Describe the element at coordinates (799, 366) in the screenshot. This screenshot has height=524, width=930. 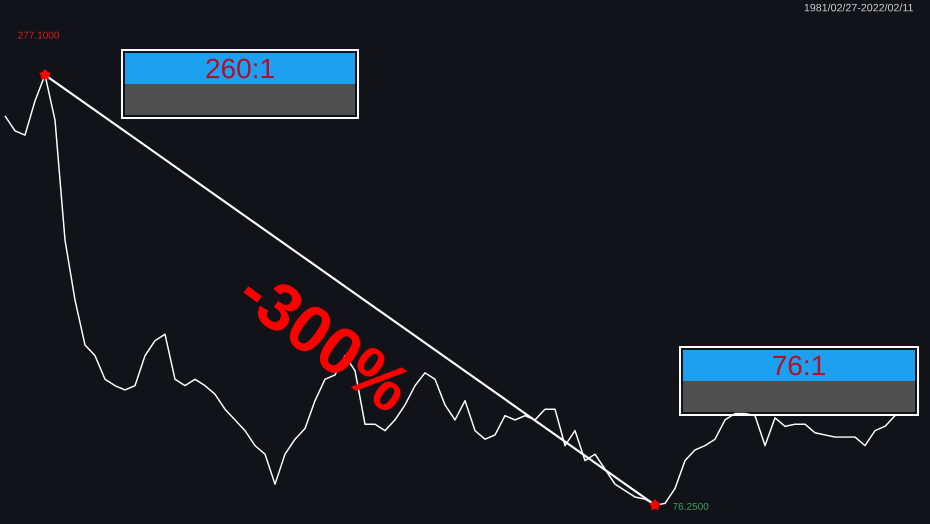
I see `annotation: 76:1` at that location.